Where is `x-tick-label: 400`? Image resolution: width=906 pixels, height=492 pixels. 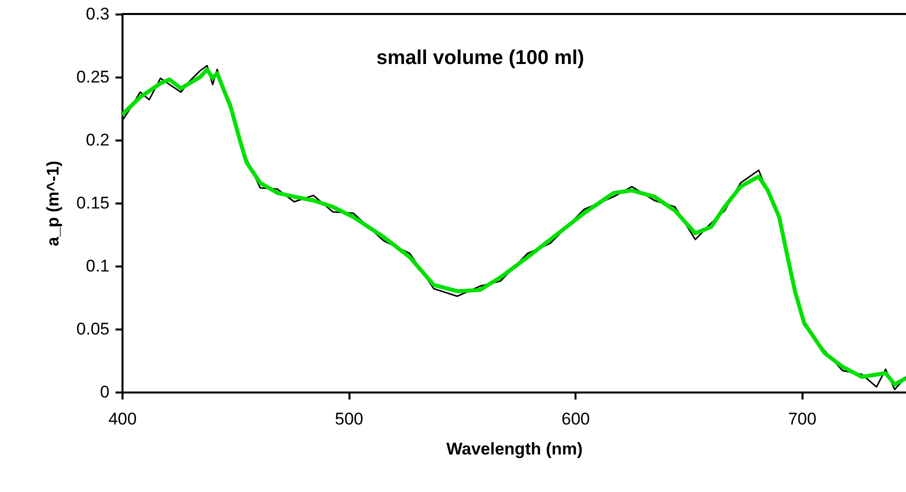 x-tick-label: 400 is located at coordinates (122, 419).